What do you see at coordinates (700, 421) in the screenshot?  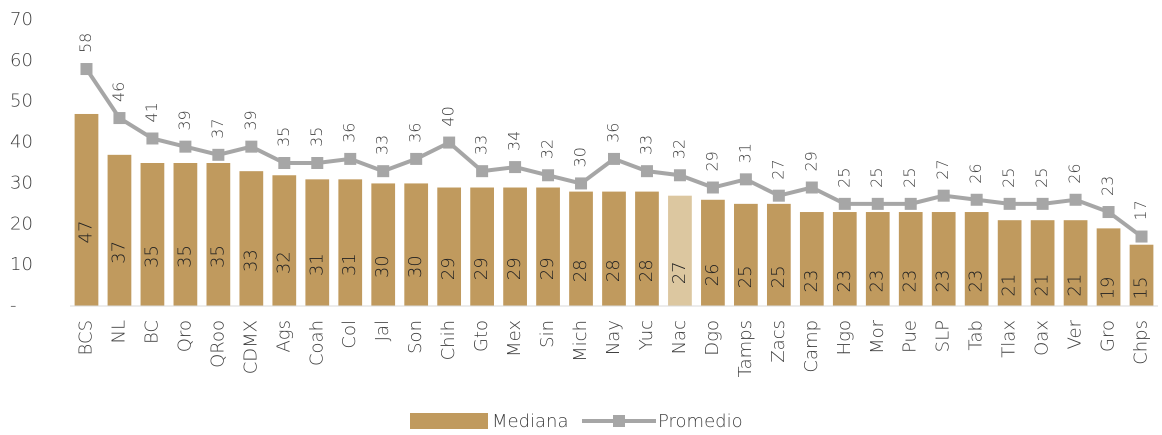 I see `legend-label: Promedio` at bounding box center [700, 421].